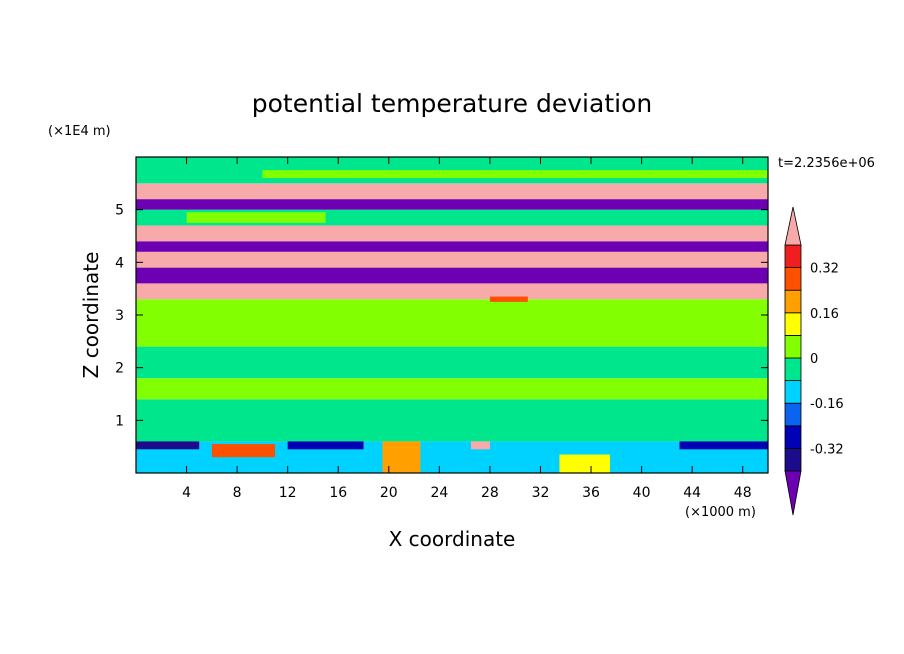  I want to click on x-axis-label: X coordinate, so click(452, 539).